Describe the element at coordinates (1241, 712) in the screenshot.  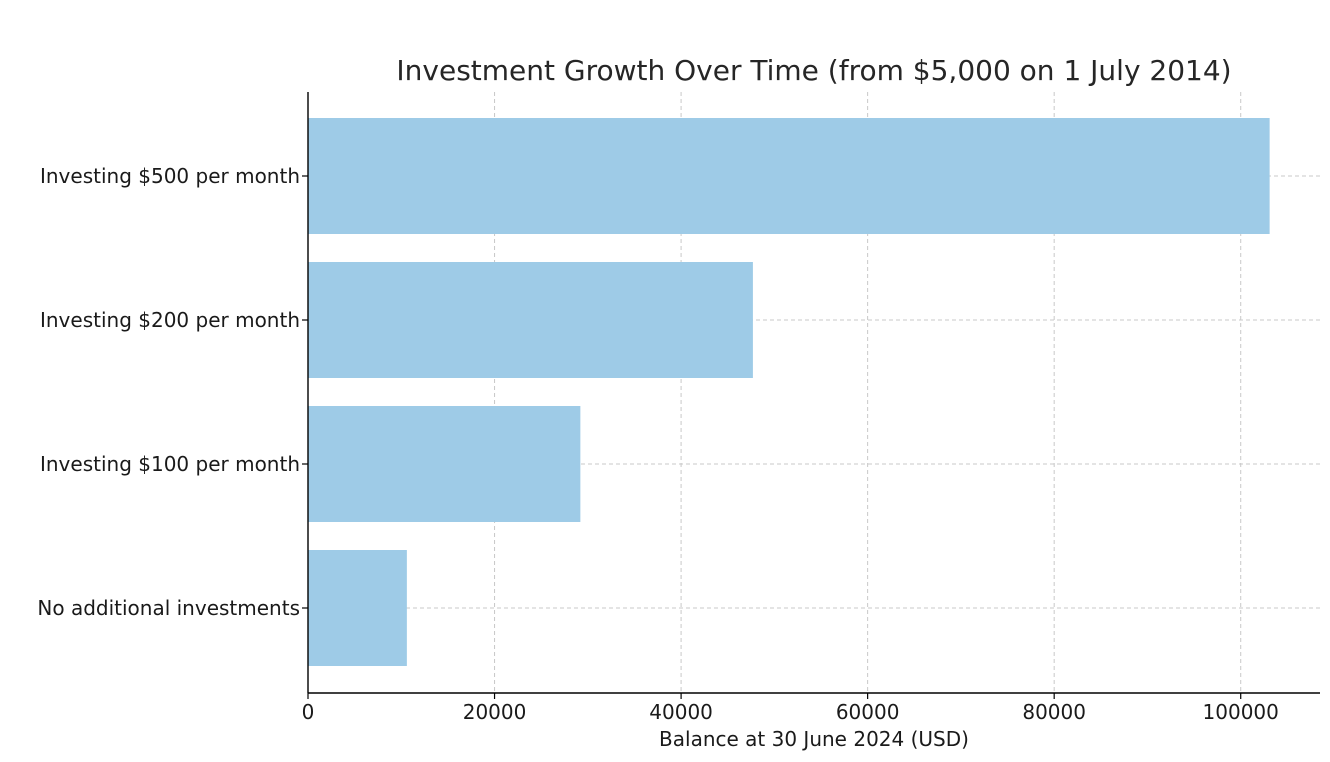
I see `x-tick-label: 100000` at that location.